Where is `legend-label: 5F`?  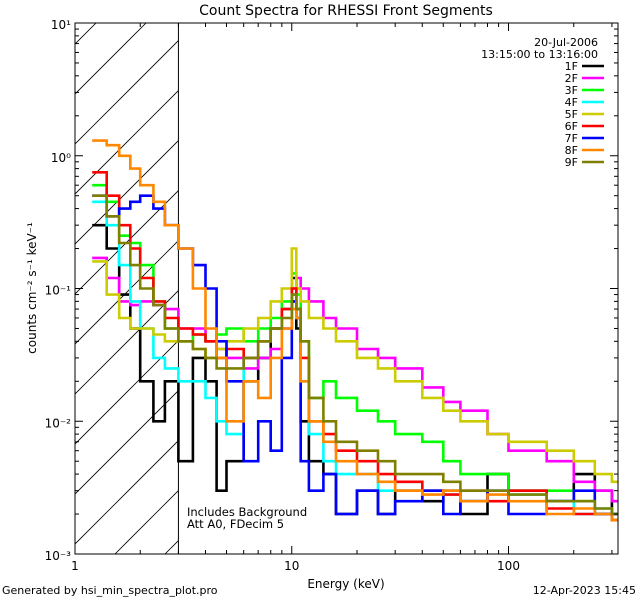 legend-label: 5F is located at coordinates (571, 114).